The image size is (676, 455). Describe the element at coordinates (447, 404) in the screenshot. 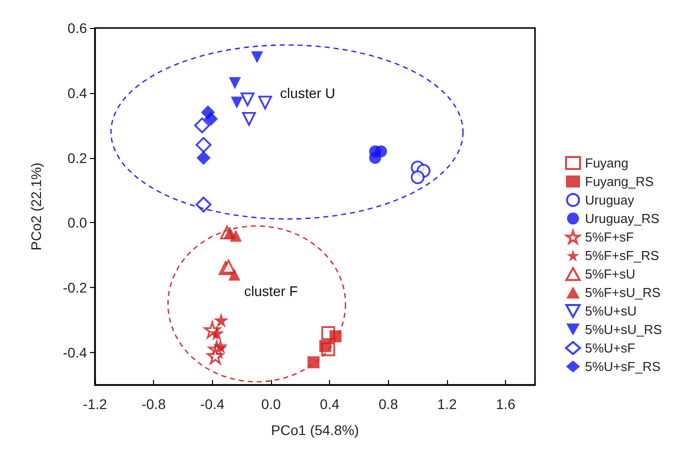

I see `x-tick-label: 1.2` at that location.